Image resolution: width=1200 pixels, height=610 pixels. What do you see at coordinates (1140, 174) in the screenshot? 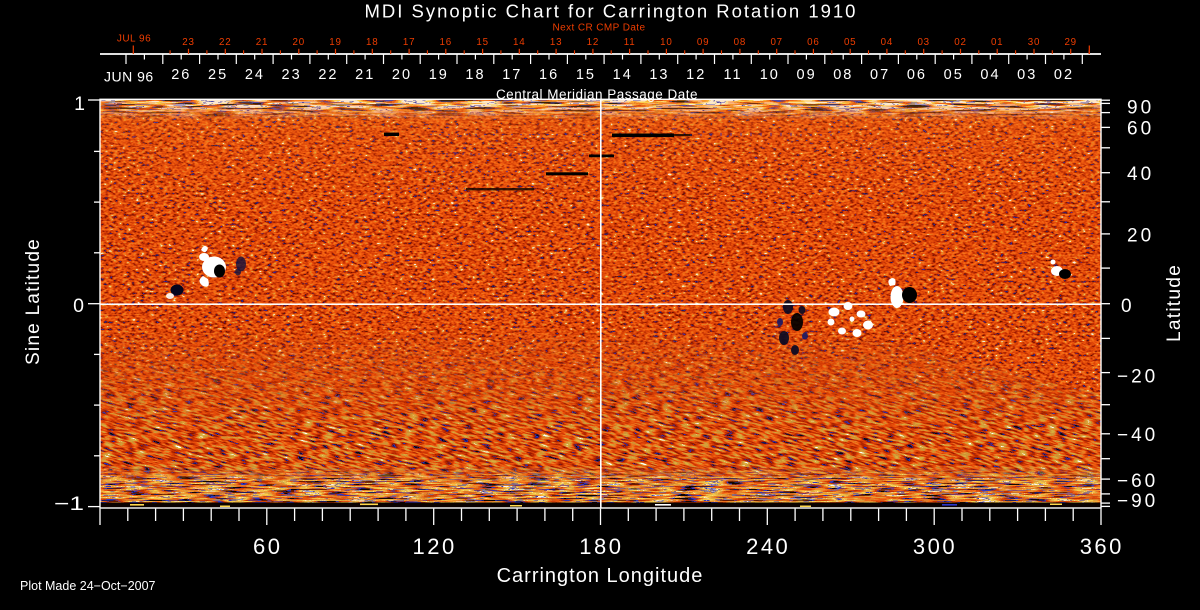
I see `svg-text: 40` at bounding box center [1140, 174].